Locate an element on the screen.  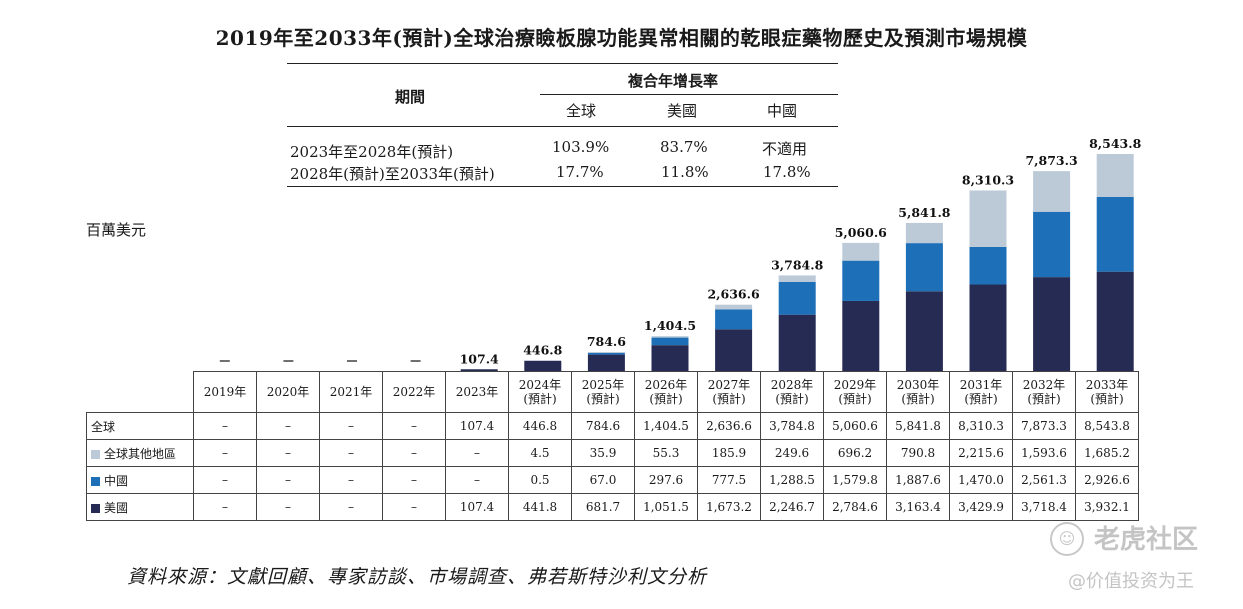
year-header-cell: 2019年 is located at coordinates (225, 392).